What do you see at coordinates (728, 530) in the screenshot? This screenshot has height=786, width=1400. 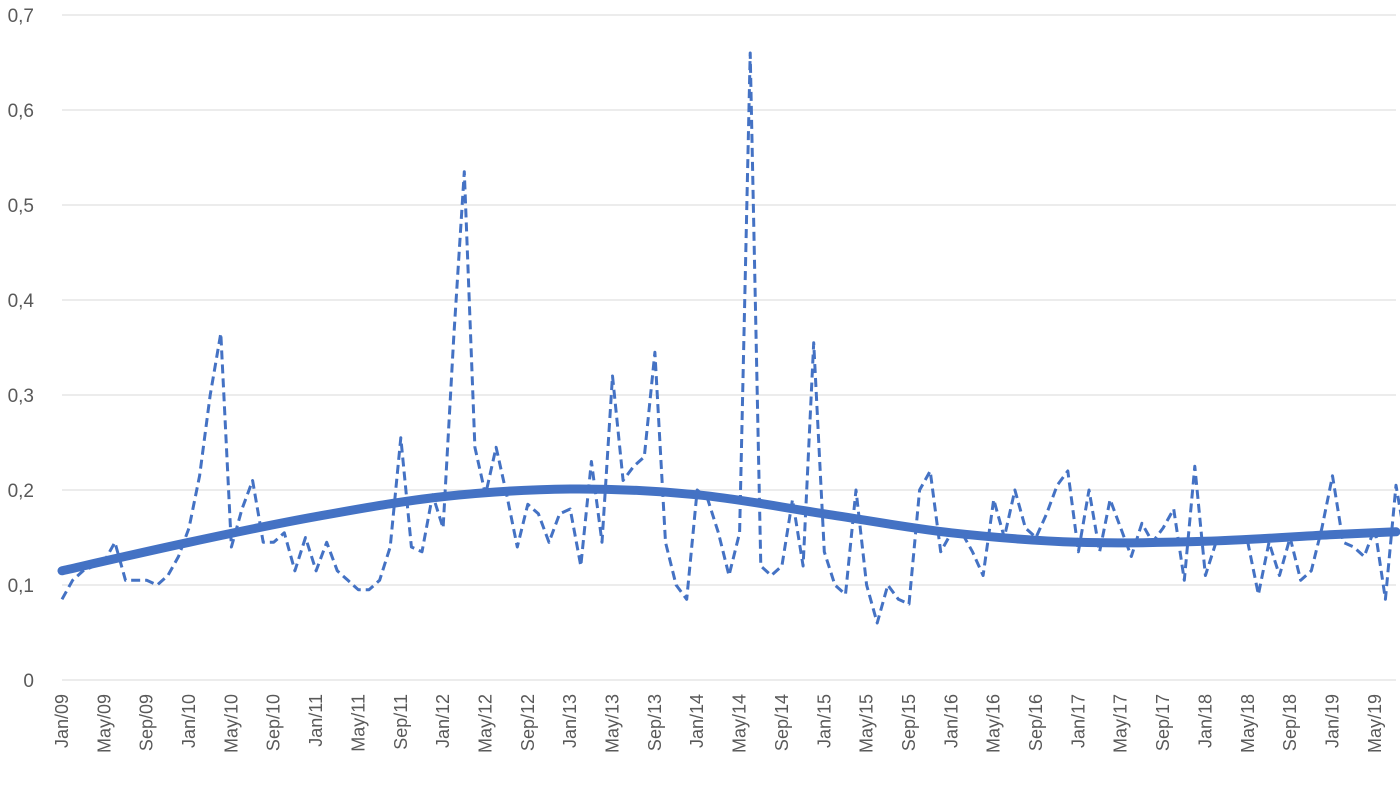 I see `series-trend-line` at bounding box center [728, 530].